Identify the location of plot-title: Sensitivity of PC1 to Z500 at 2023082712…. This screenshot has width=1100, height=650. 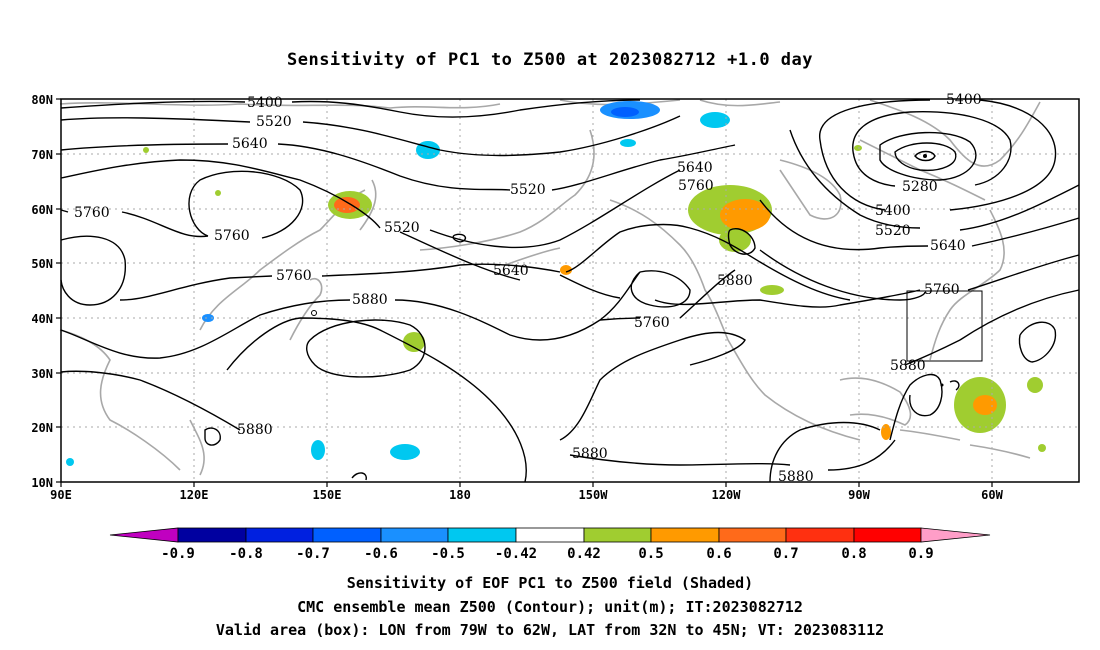
(549, 60).